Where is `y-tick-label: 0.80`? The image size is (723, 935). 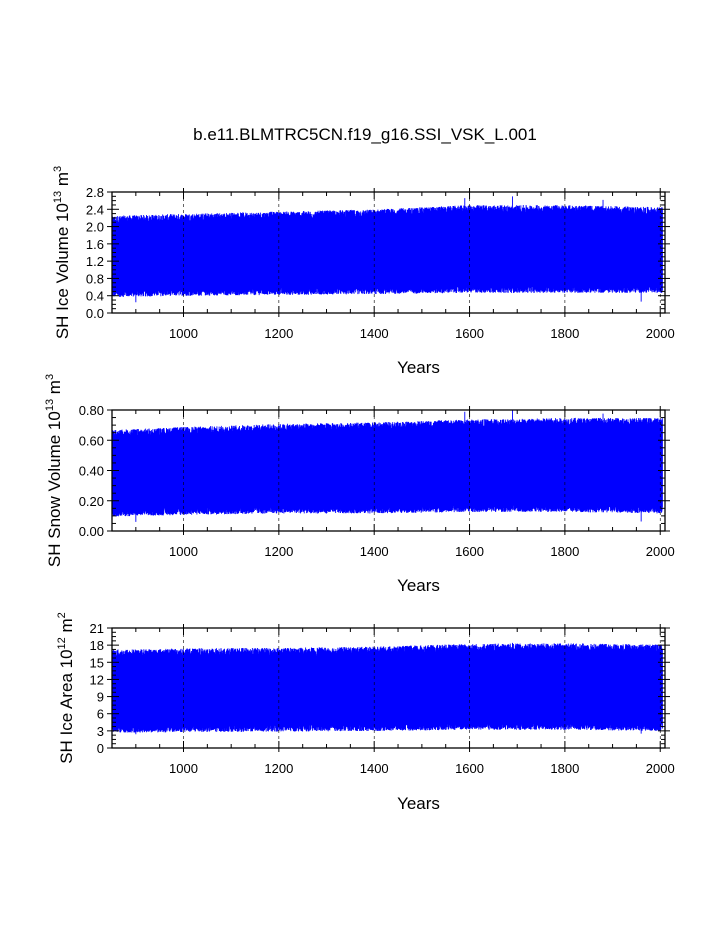 y-tick-label: 0.80 is located at coordinates (91, 410).